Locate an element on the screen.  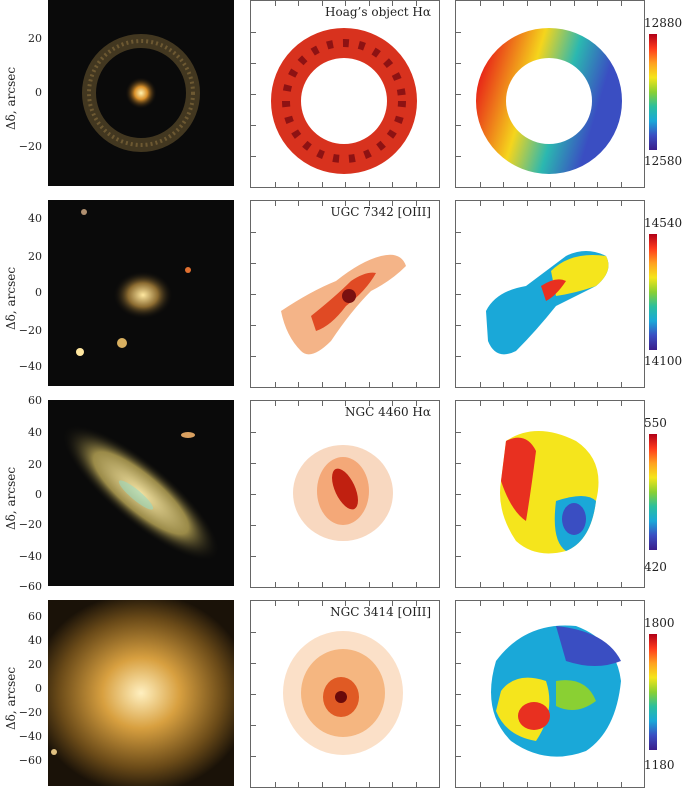
map-title: Hoag’s object Hα is located at coordinates (378, 12).